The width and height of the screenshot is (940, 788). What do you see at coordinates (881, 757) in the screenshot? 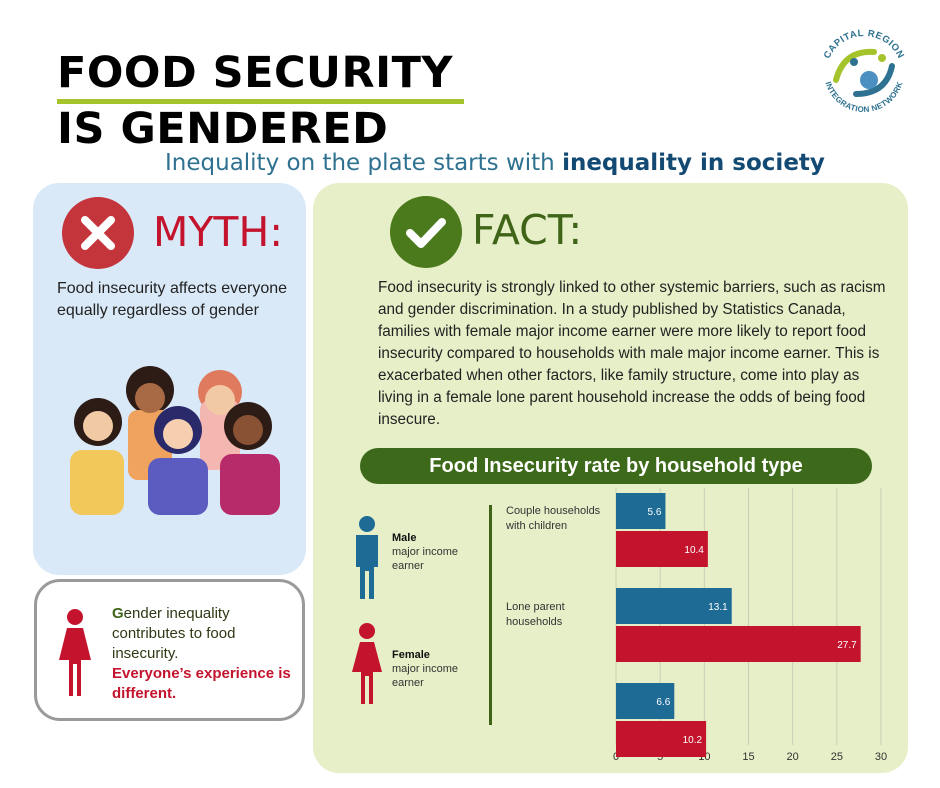
I see `x-tick-label: 30` at bounding box center [881, 757].